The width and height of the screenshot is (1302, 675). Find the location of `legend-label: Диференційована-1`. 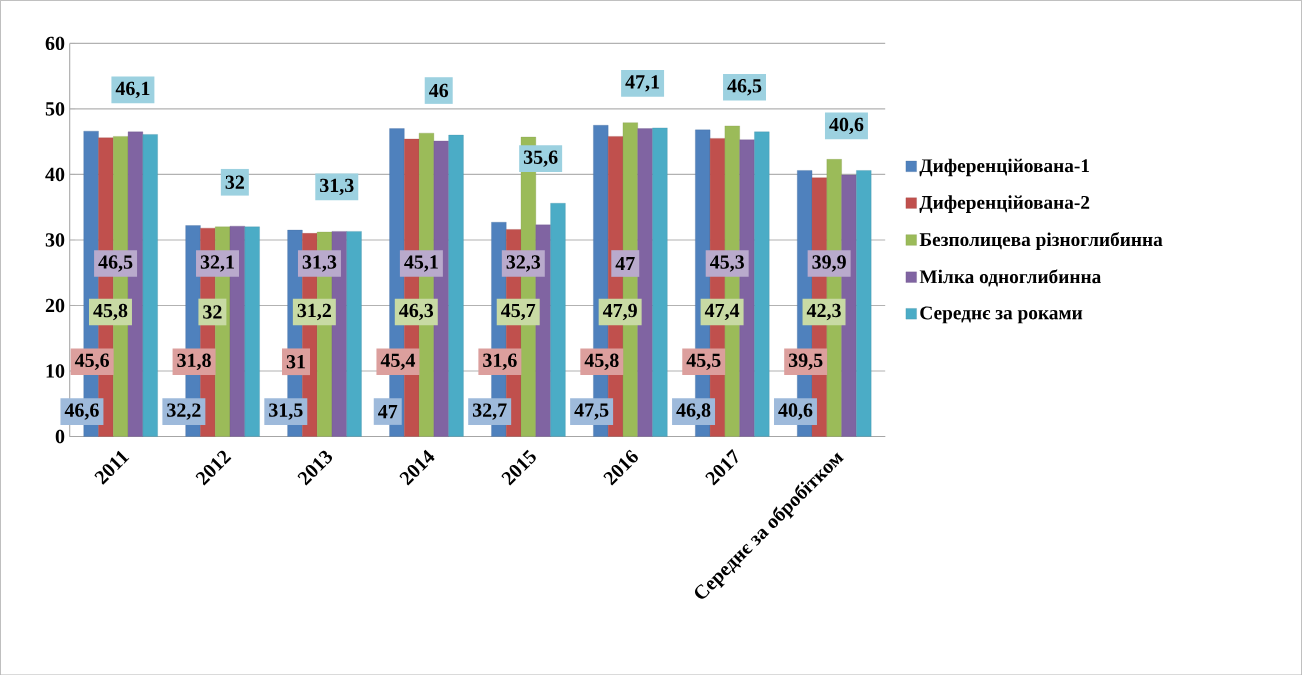

legend-label: Диференційована-1 is located at coordinates (1004, 167).